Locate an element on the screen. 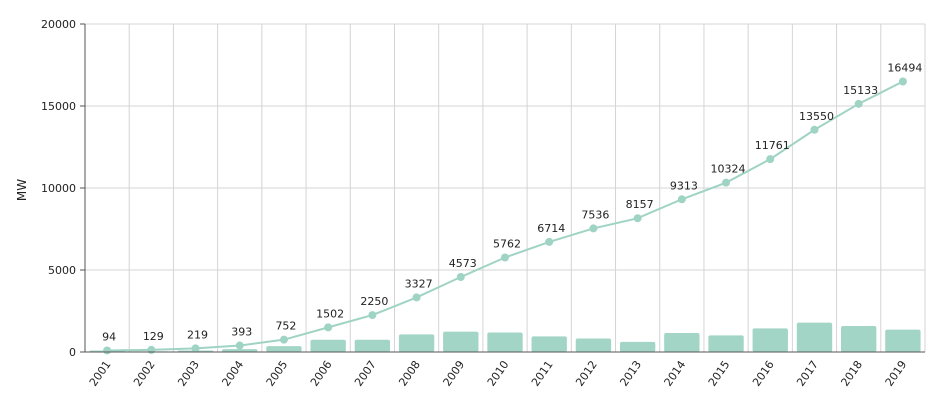  data-label-2001: 94 is located at coordinates (109, 336).